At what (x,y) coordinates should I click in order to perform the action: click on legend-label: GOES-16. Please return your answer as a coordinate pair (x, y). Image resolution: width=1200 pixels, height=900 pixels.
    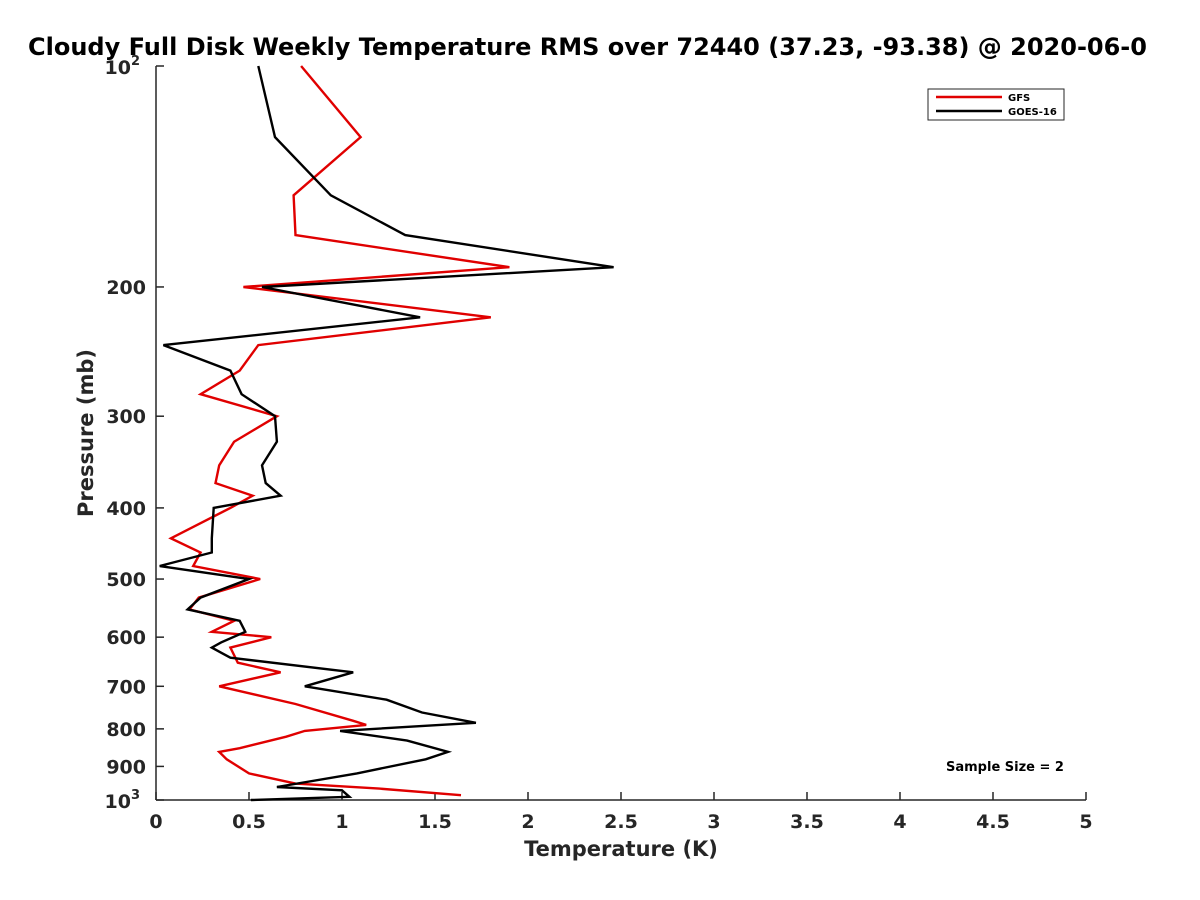
    Looking at the image, I should click on (1032, 112).